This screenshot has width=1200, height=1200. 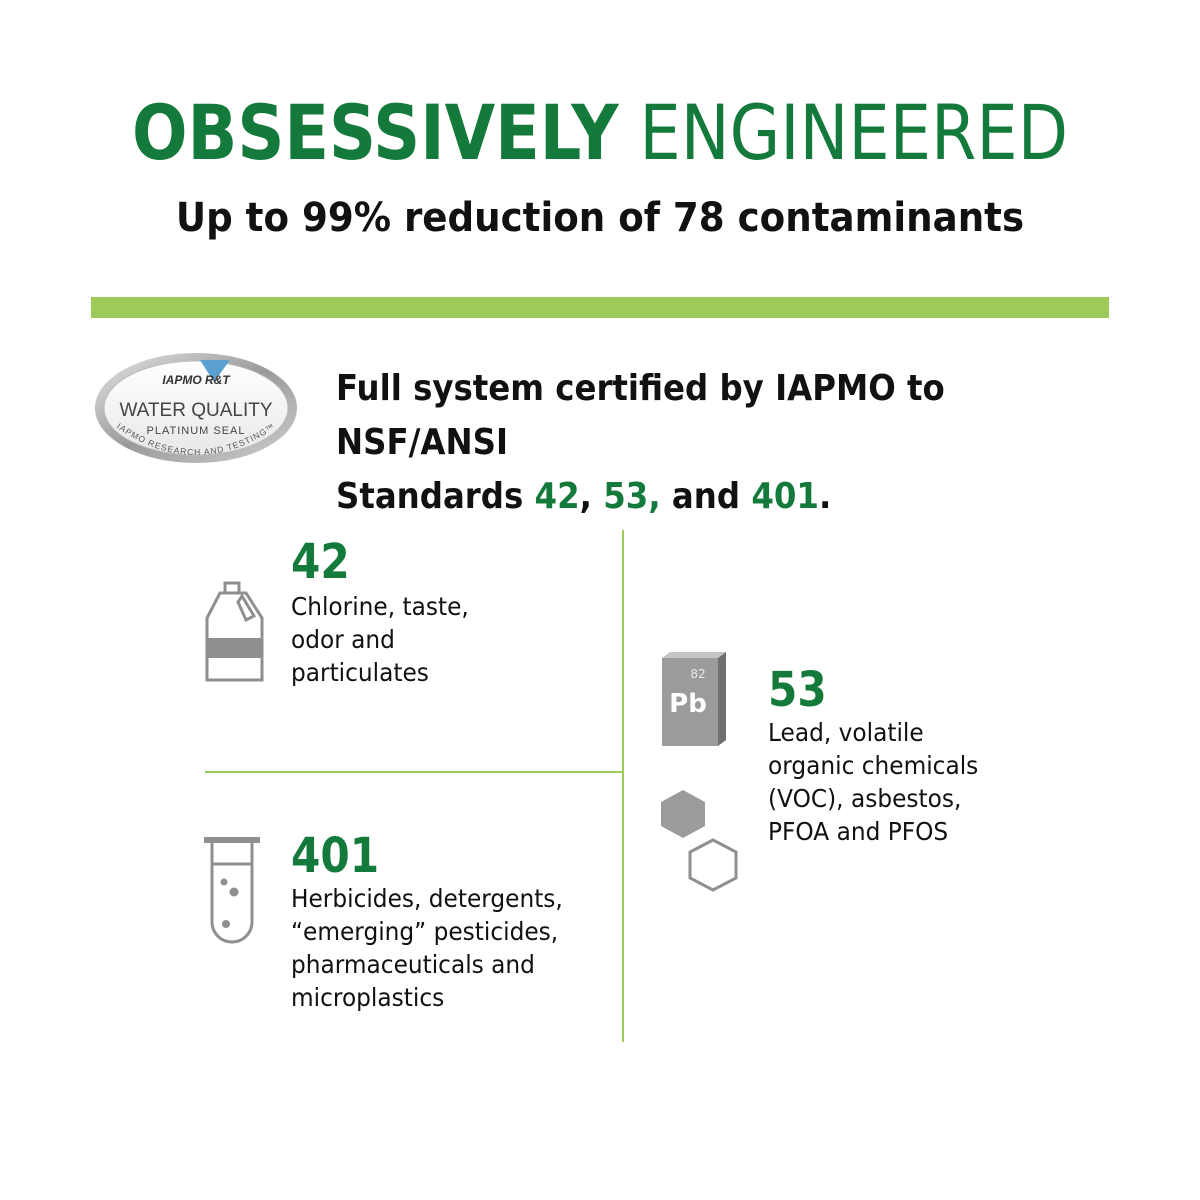 What do you see at coordinates (414, 772) in the screenshot?
I see `horizontal-divider` at bounding box center [414, 772].